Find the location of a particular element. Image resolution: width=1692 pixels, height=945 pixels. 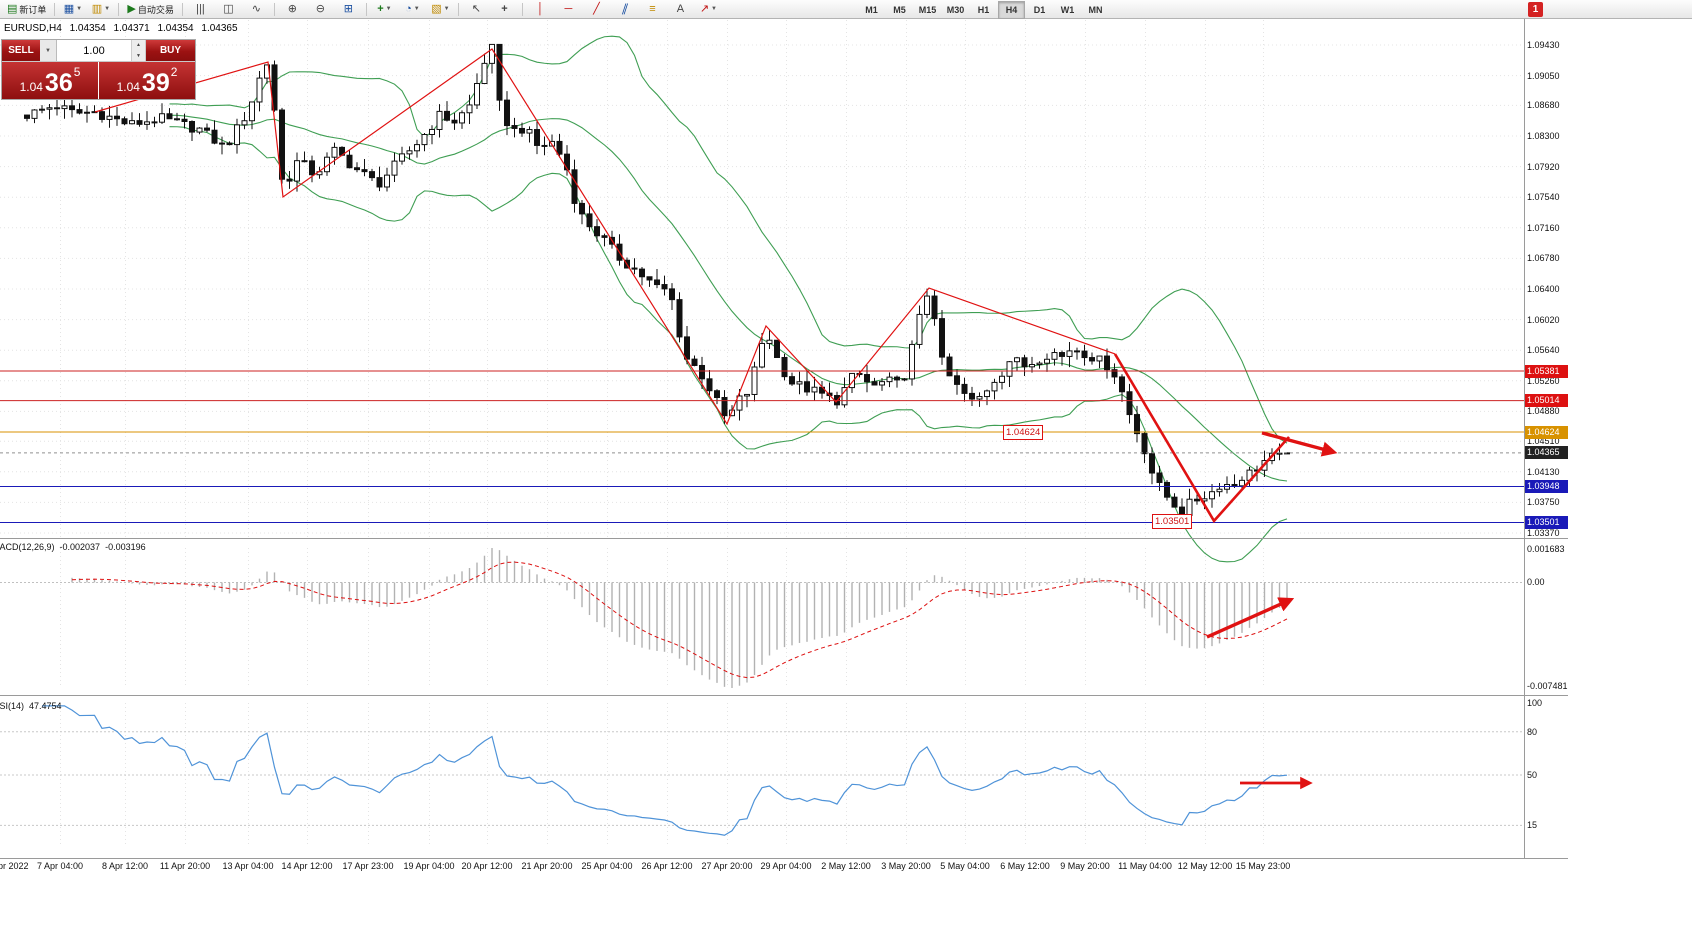

timeframe-D1: D1 is located at coordinates (1039, 10).